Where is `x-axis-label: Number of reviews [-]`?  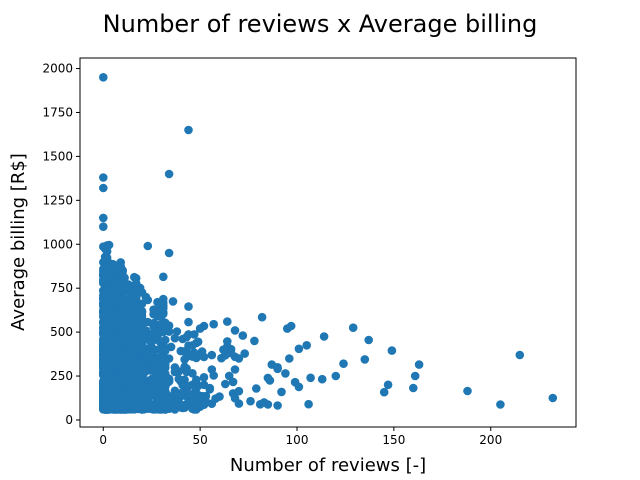 x-axis-label: Number of reviews [-] is located at coordinates (328, 465).